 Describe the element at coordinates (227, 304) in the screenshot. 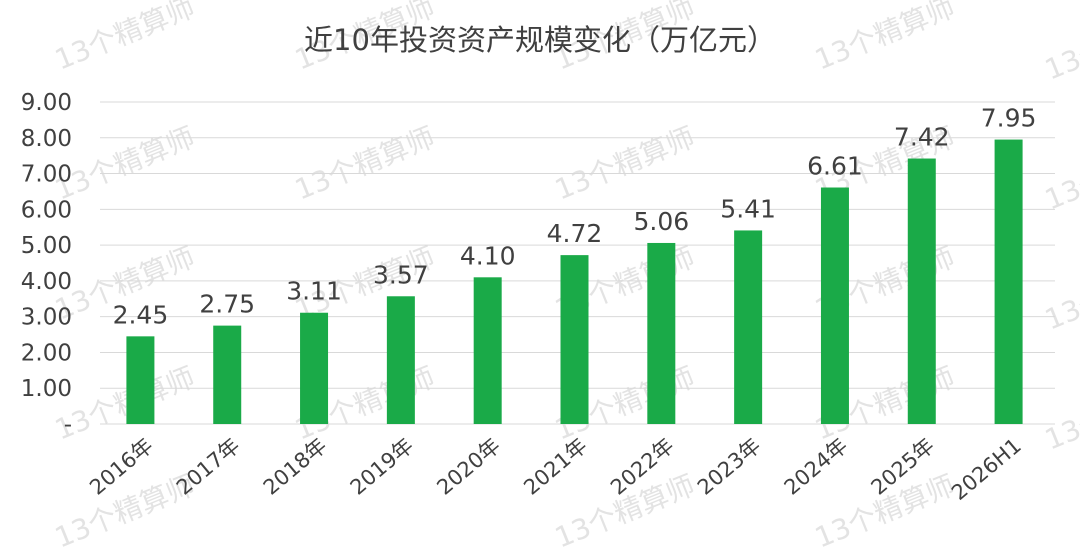

I see `data-label: 2.75` at that location.